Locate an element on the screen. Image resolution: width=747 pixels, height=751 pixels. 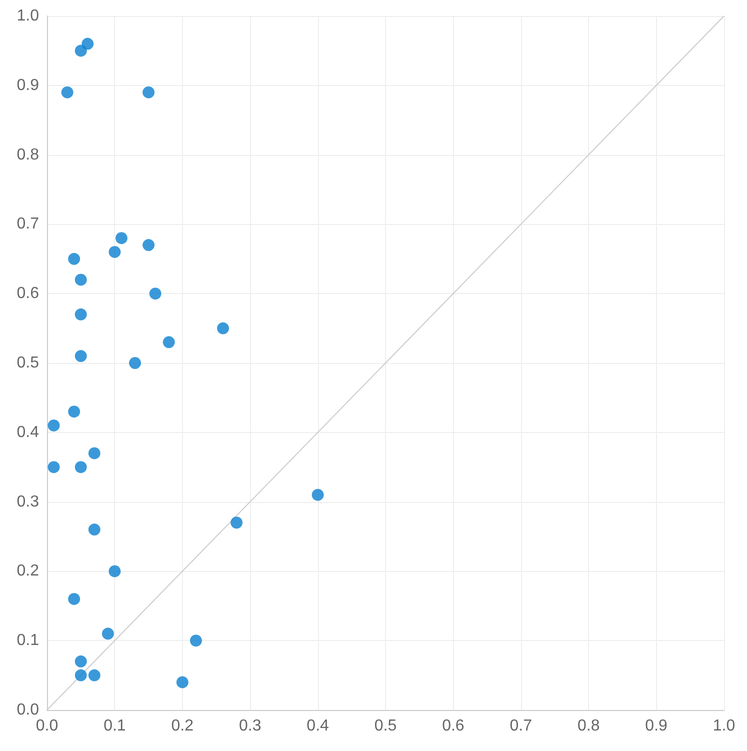
x-tick-label: 0.7 is located at coordinates (521, 726).